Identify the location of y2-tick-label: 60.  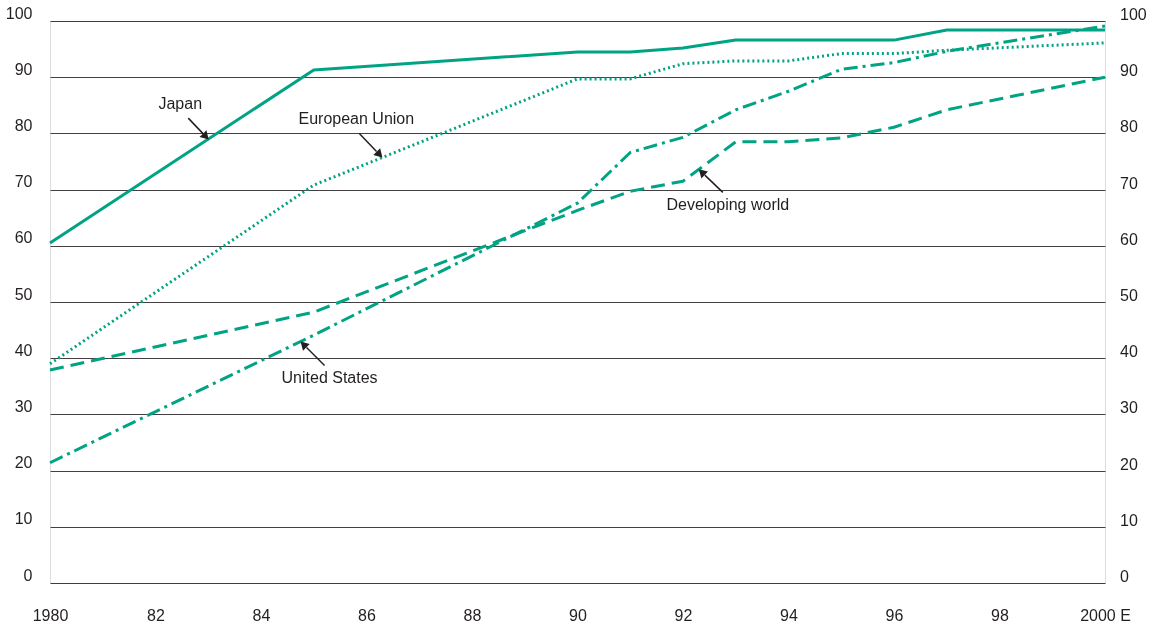
(1129, 239).